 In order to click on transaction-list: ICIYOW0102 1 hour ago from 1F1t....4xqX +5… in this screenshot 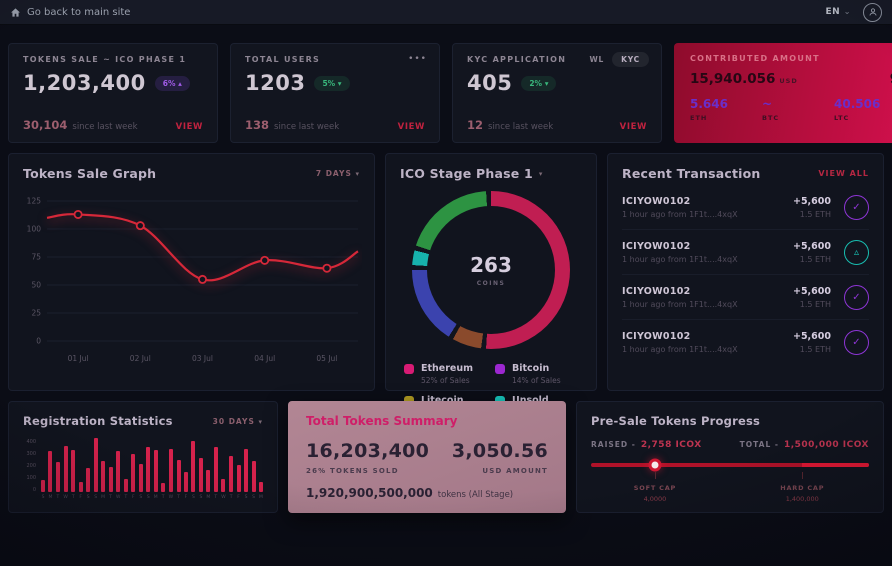, I will do `click(745, 274)`.